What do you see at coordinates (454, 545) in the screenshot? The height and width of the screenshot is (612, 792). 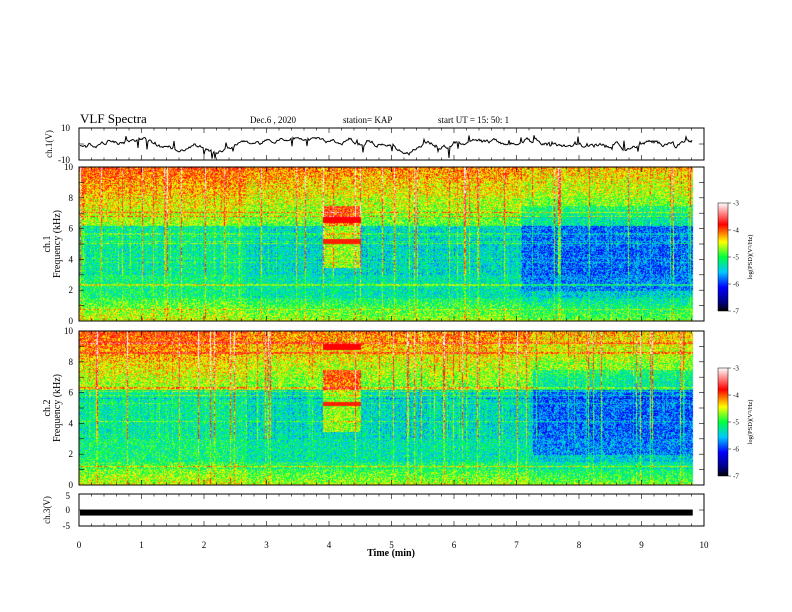 I see `time-axis-tick-label: 6` at bounding box center [454, 545].